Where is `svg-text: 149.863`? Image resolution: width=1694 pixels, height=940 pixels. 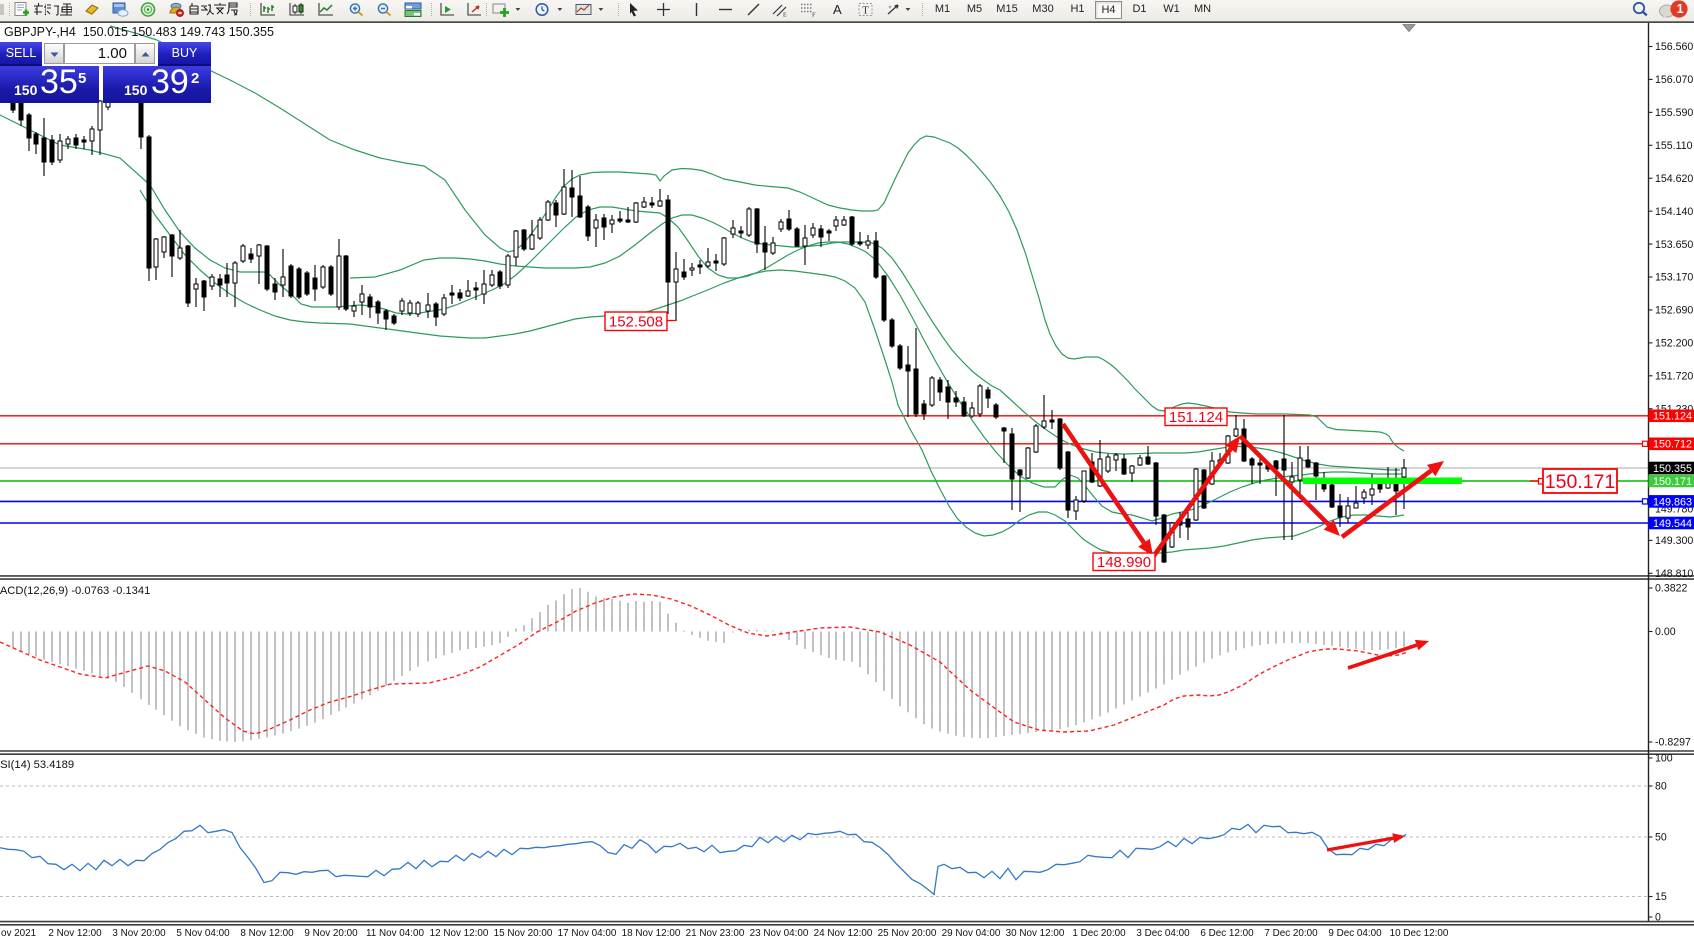
svg-text: 149.863 is located at coordinates (1672, 502).